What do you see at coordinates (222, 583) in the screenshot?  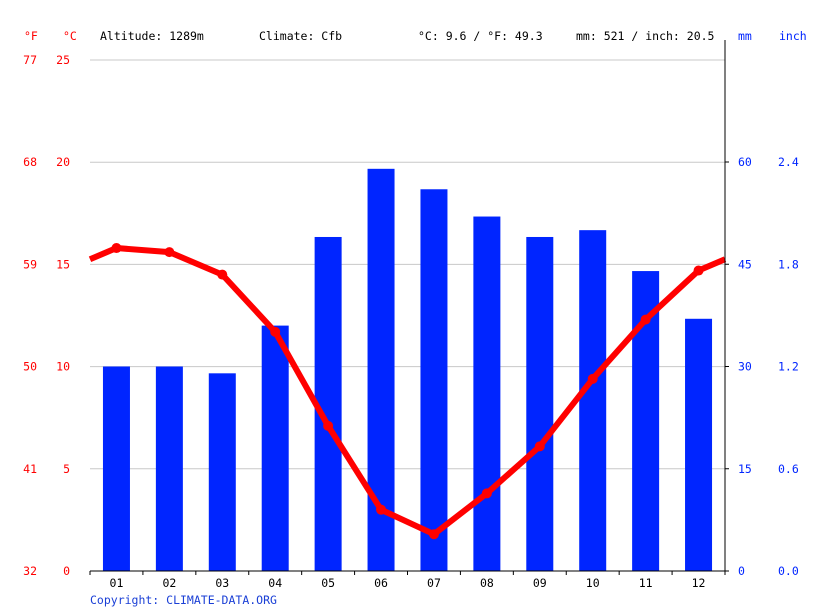 I see `month-label: 03` at bounding box center [222, 583].